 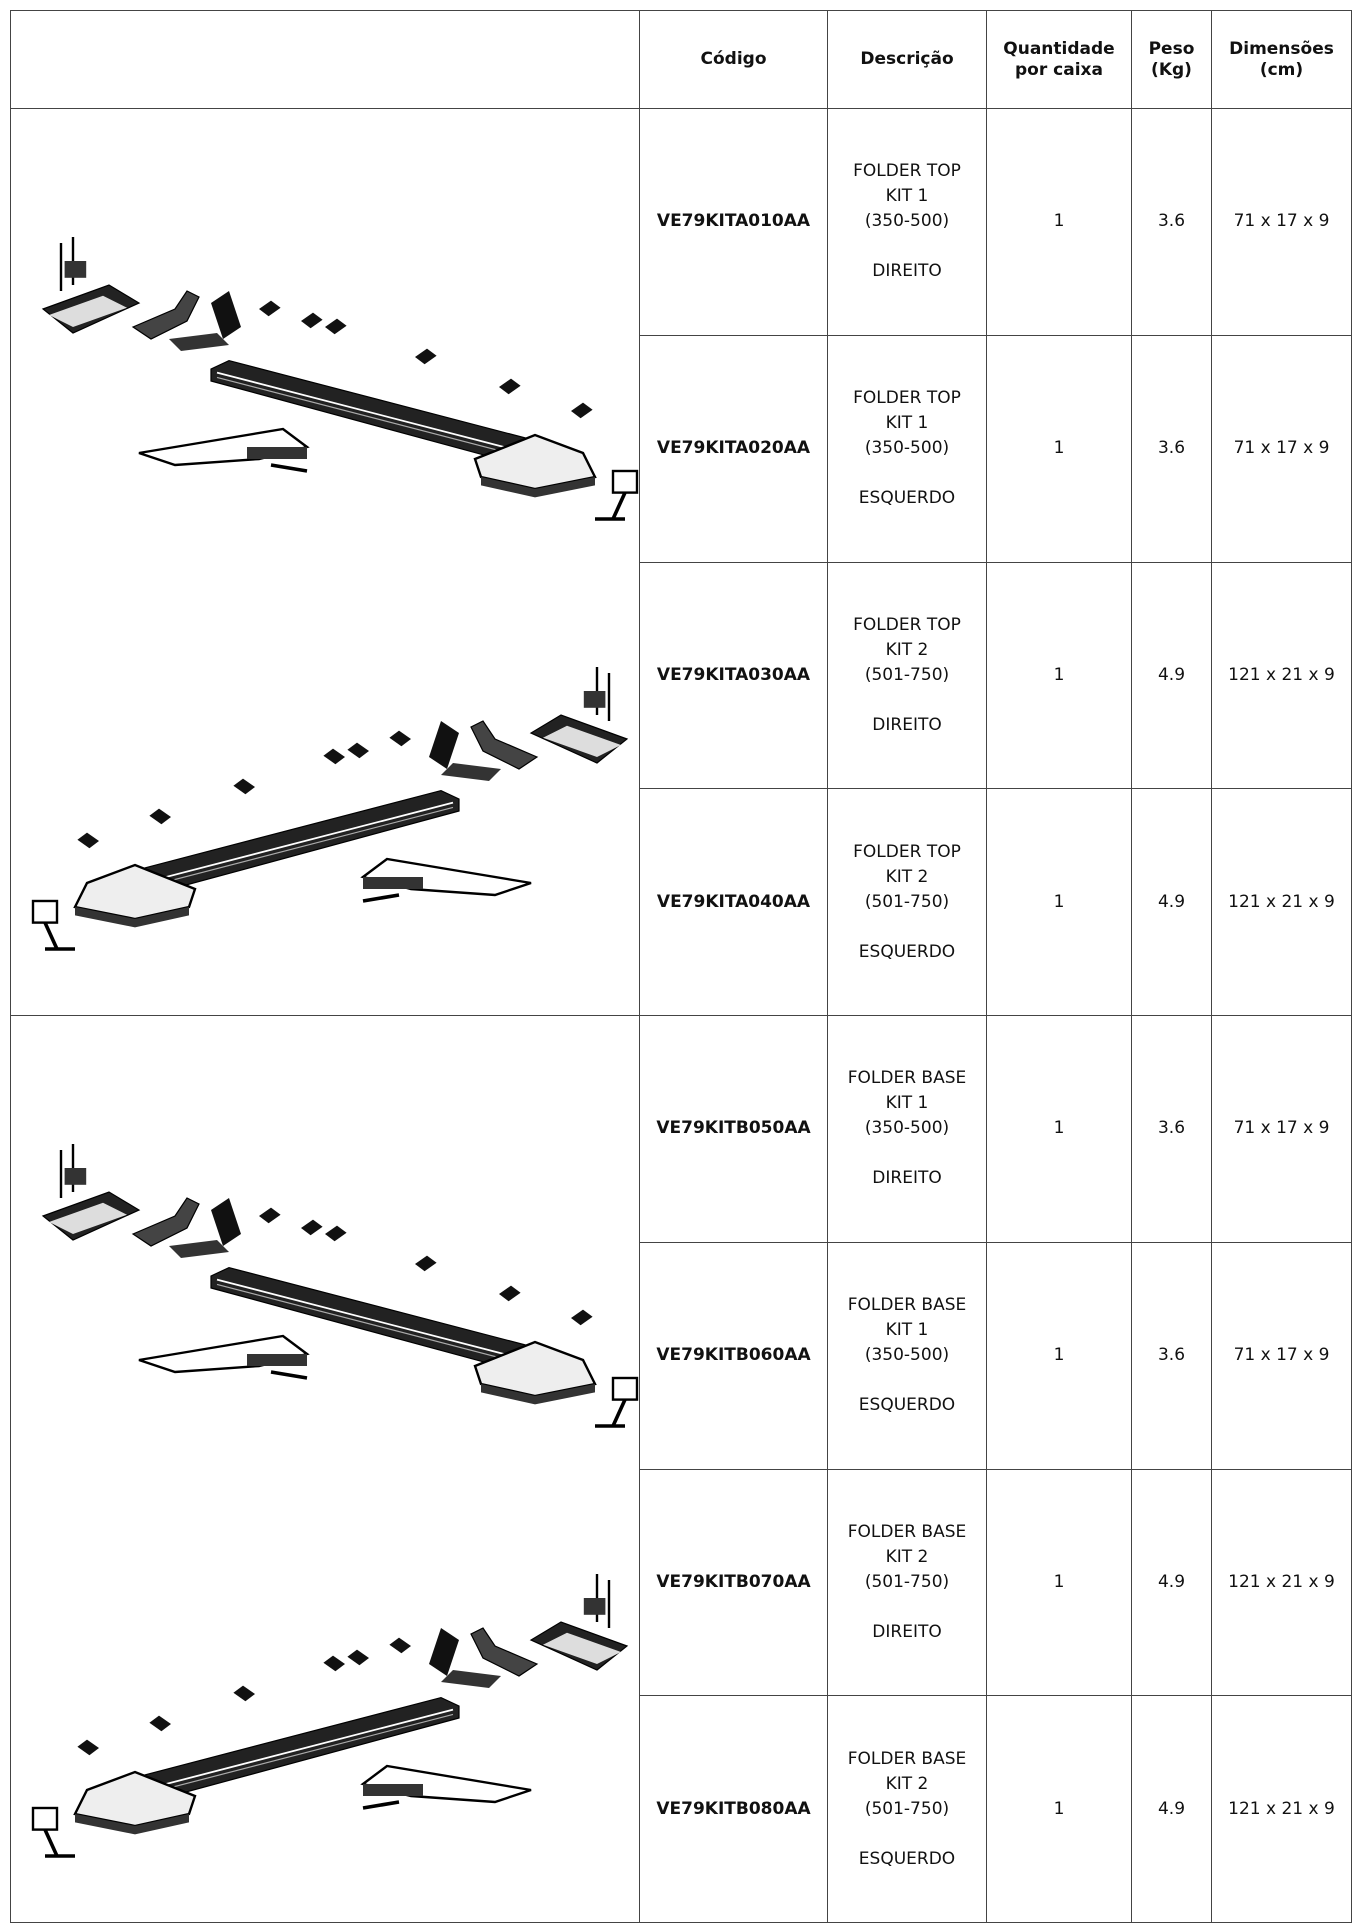 What do you see at coordinates (733, 902) in the screenshot?
I see `code-cell: VE79KITA040AA` at bounding box center [733, 902].